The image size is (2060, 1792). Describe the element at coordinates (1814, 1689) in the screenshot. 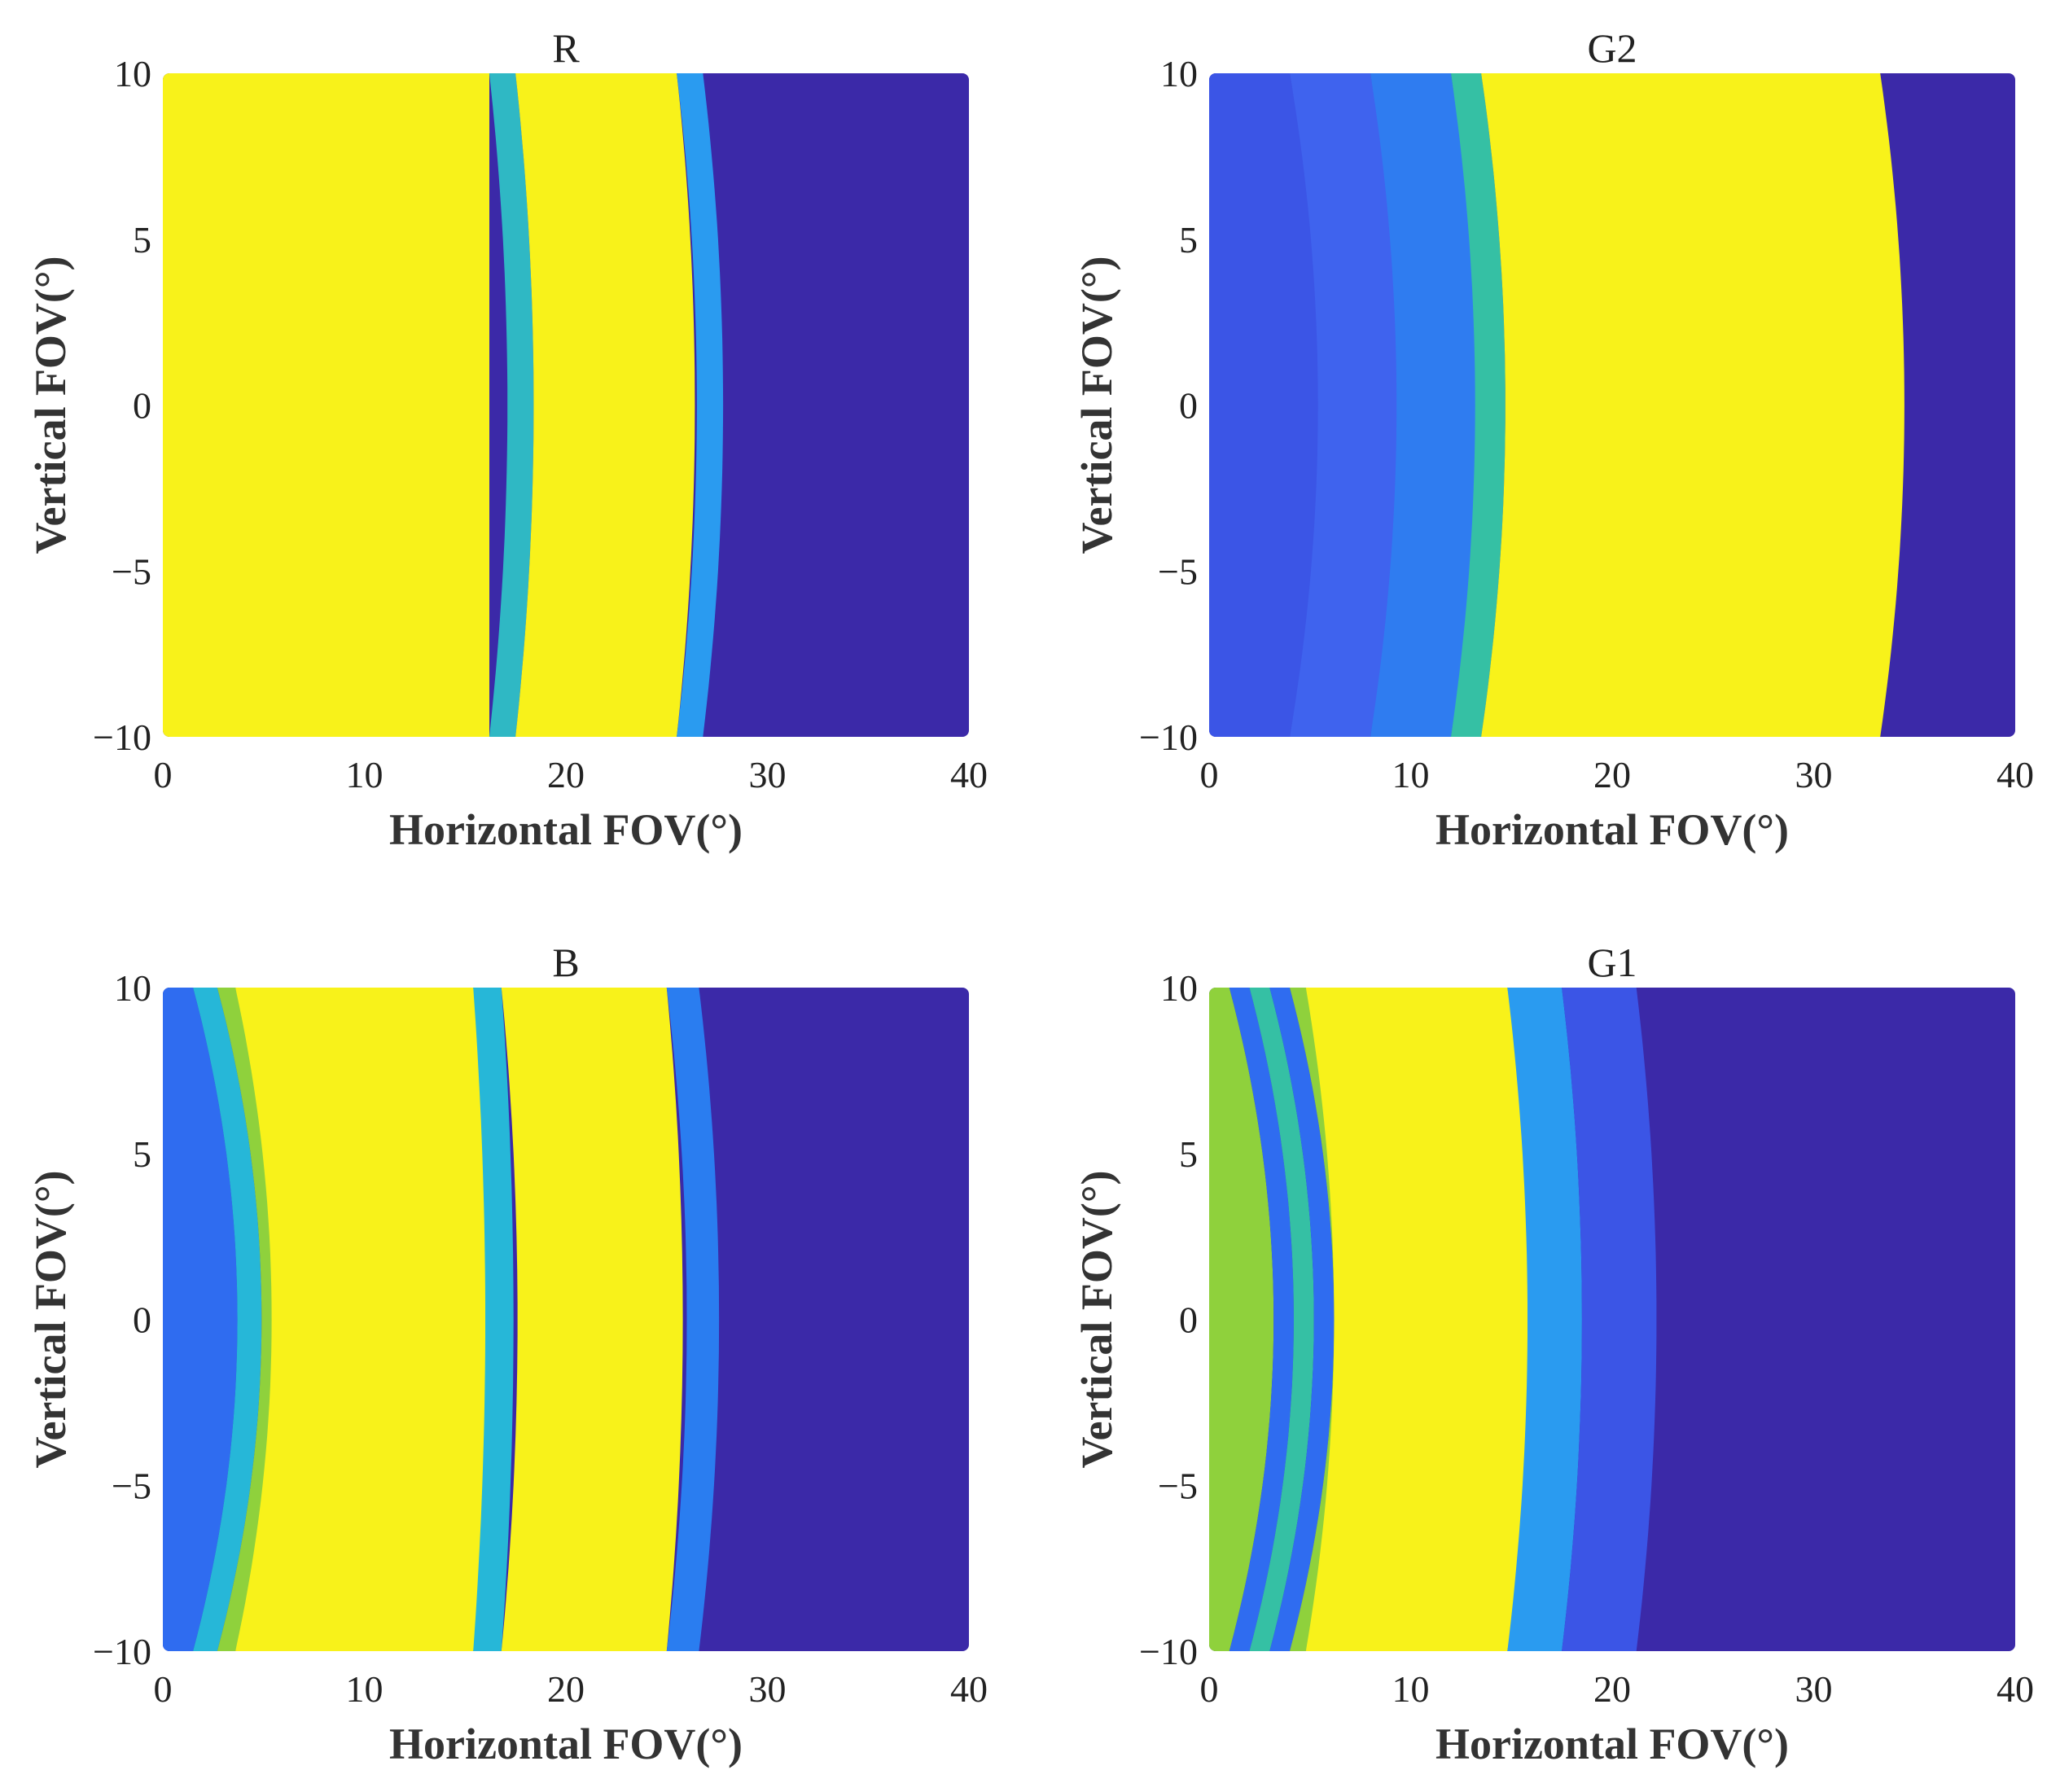

I see `x-tick-label-g1: 30` at that location.